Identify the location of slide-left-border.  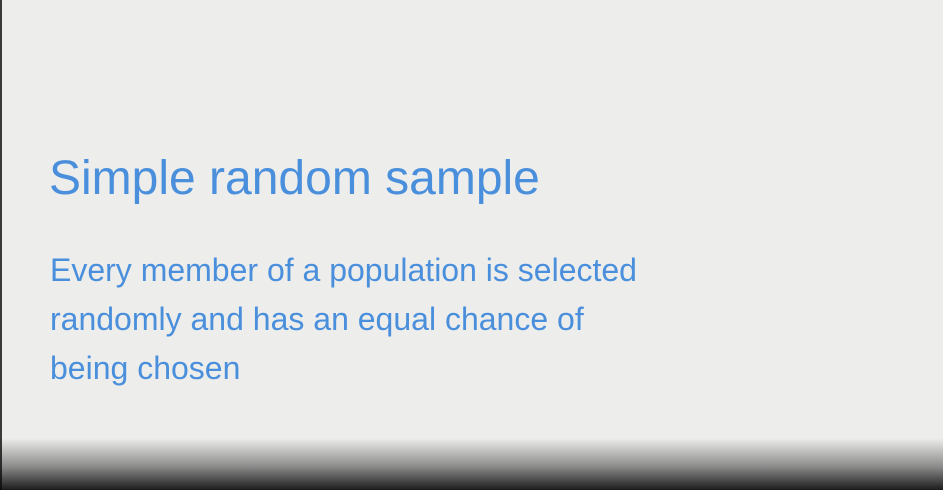
(1, 245).